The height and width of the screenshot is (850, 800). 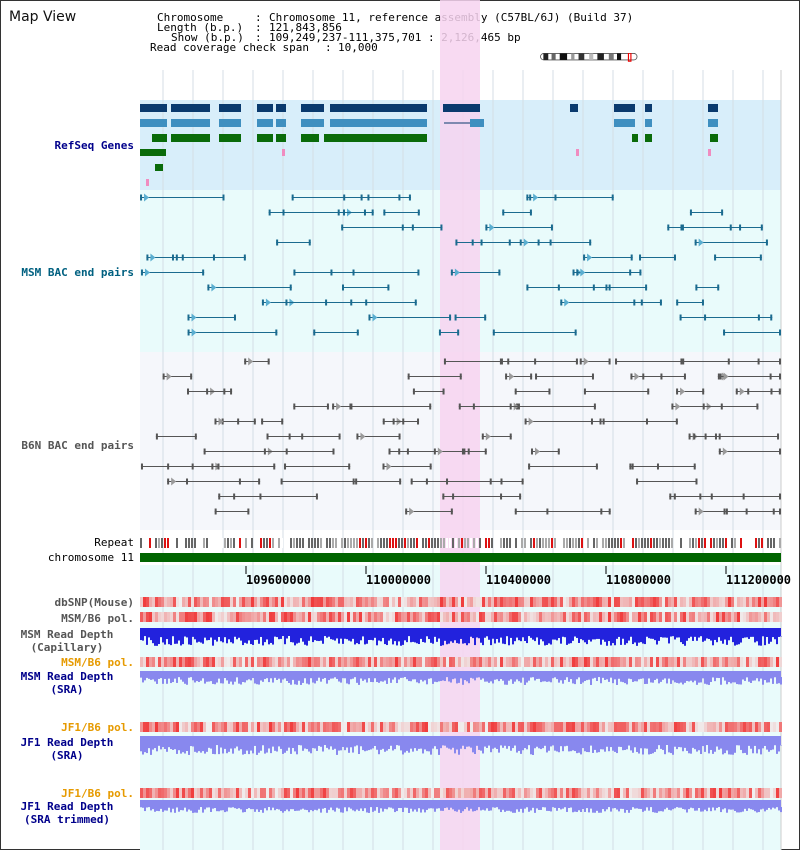 I want to click on track-label-repeat: Repeat, so click(x=114, y=542).